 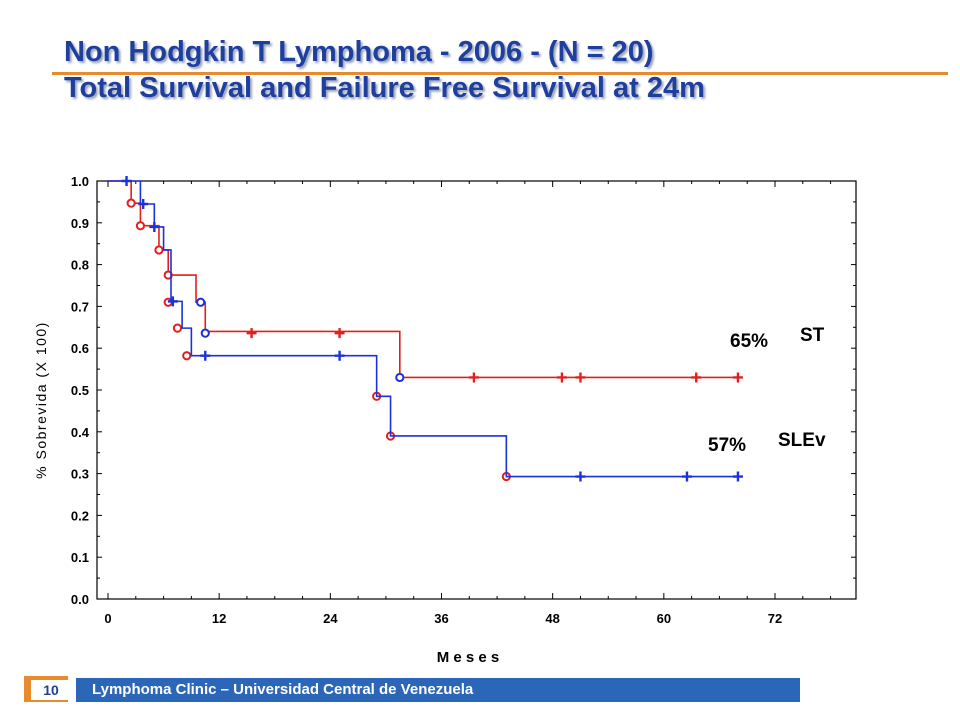 I want to click on y-tick-label: 0.1, so click(x=80, y=557).